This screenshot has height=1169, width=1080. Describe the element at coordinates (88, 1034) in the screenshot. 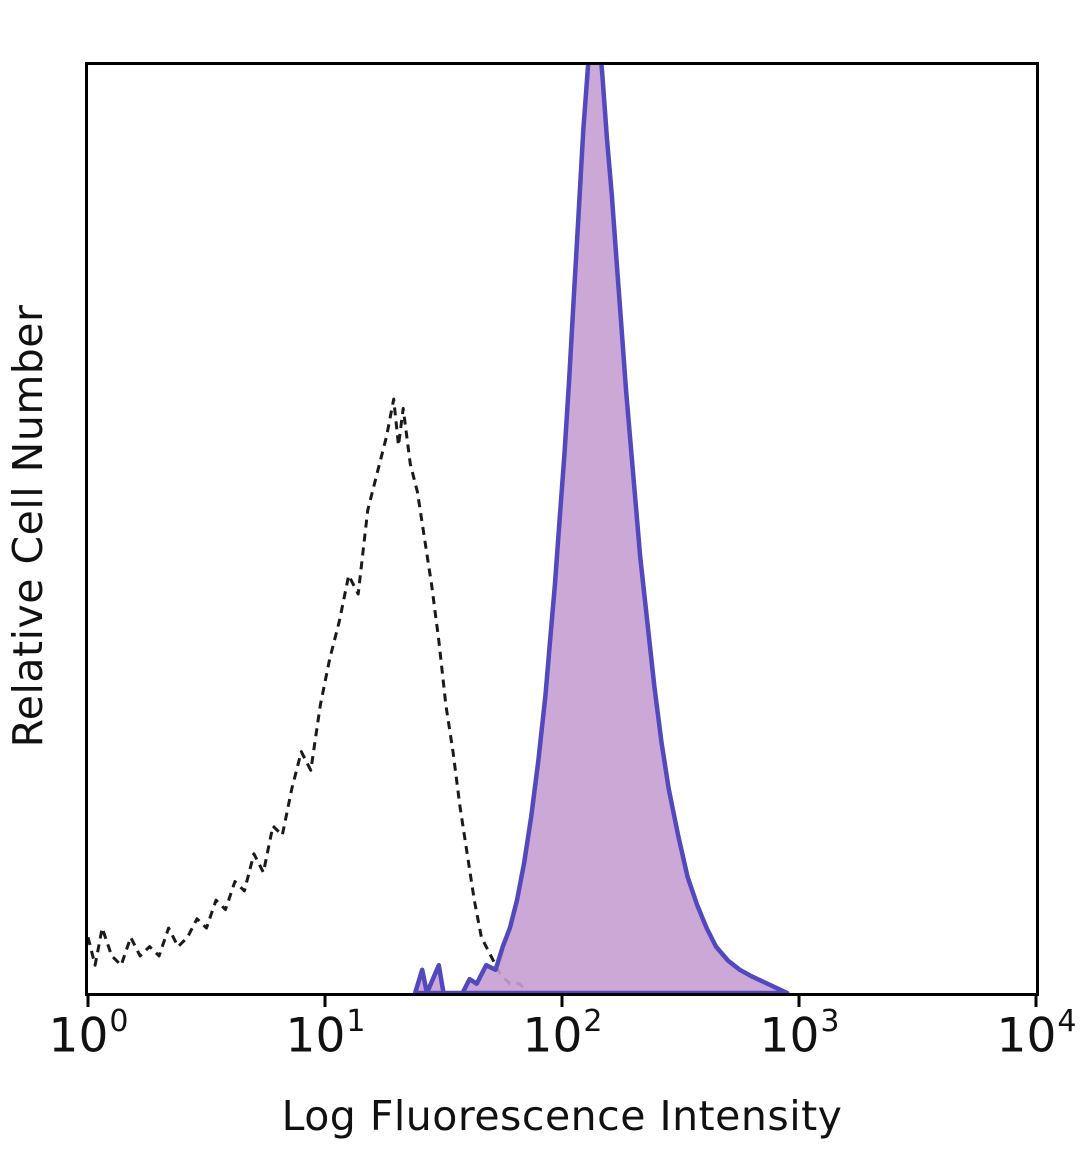

I see `x-tick-label: 100` at that location.